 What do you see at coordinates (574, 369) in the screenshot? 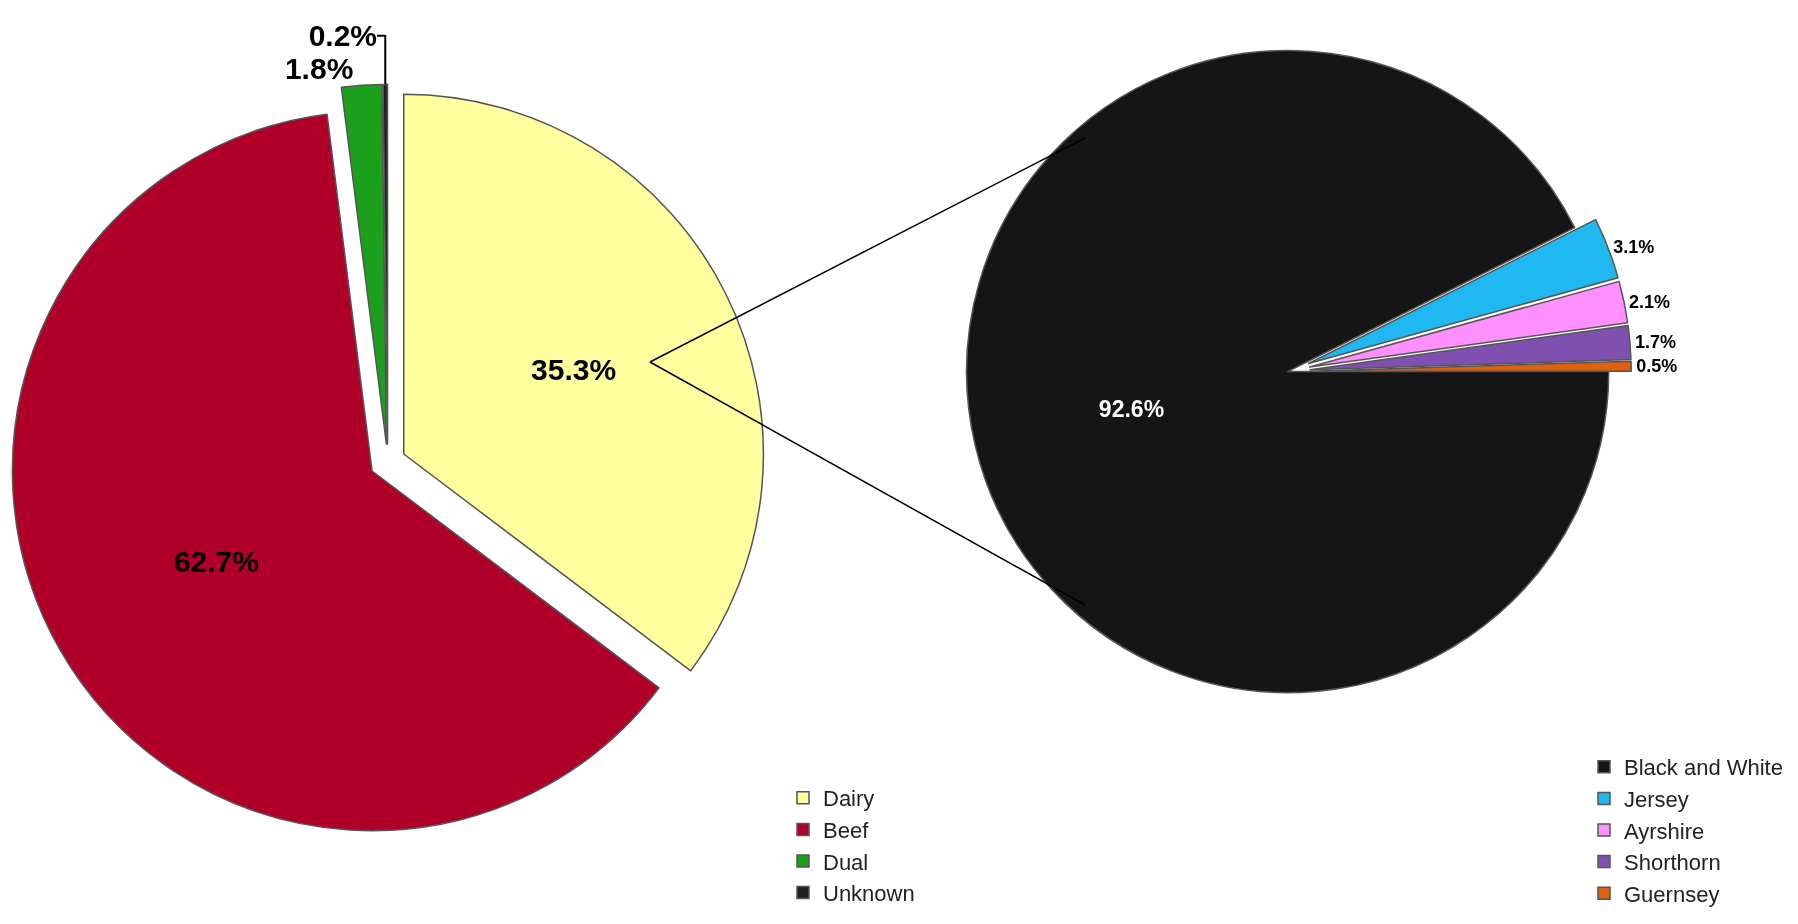
I see `data-label: 35.3%` at bounding box center [574, 369].